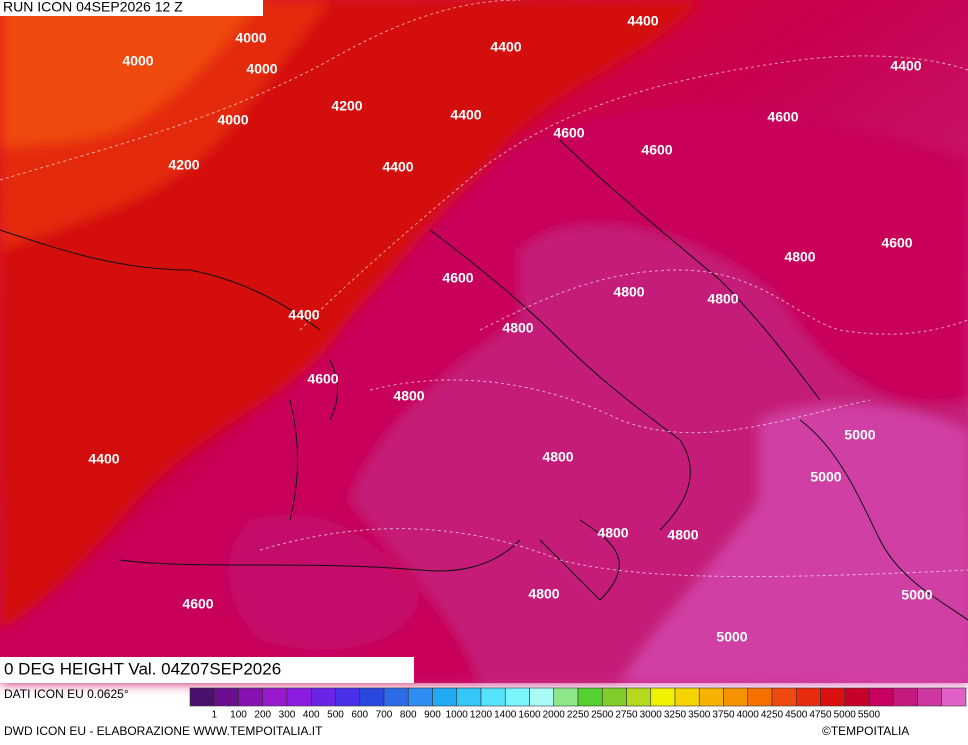  I want to click on map-subtitle: 0 DEG HEIGHT Val. 04Z07SEP2026, so click(142, 668).